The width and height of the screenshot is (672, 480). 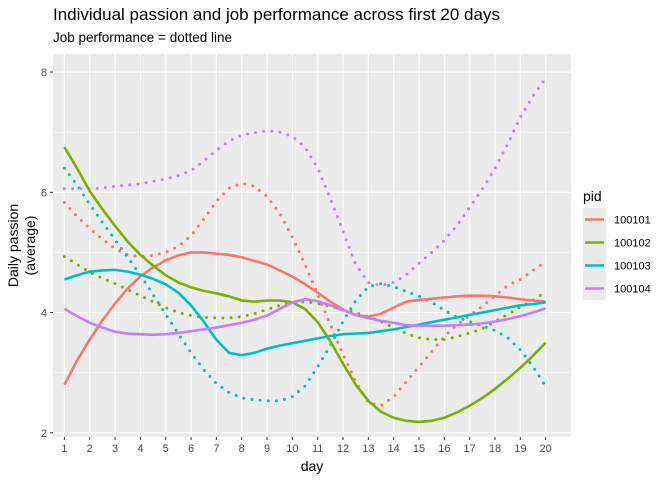 What do you see at coordinates (30, 246) in the screenshot?
I see `y-axis-title-line2: (average)` at bounding box center [30, 246].